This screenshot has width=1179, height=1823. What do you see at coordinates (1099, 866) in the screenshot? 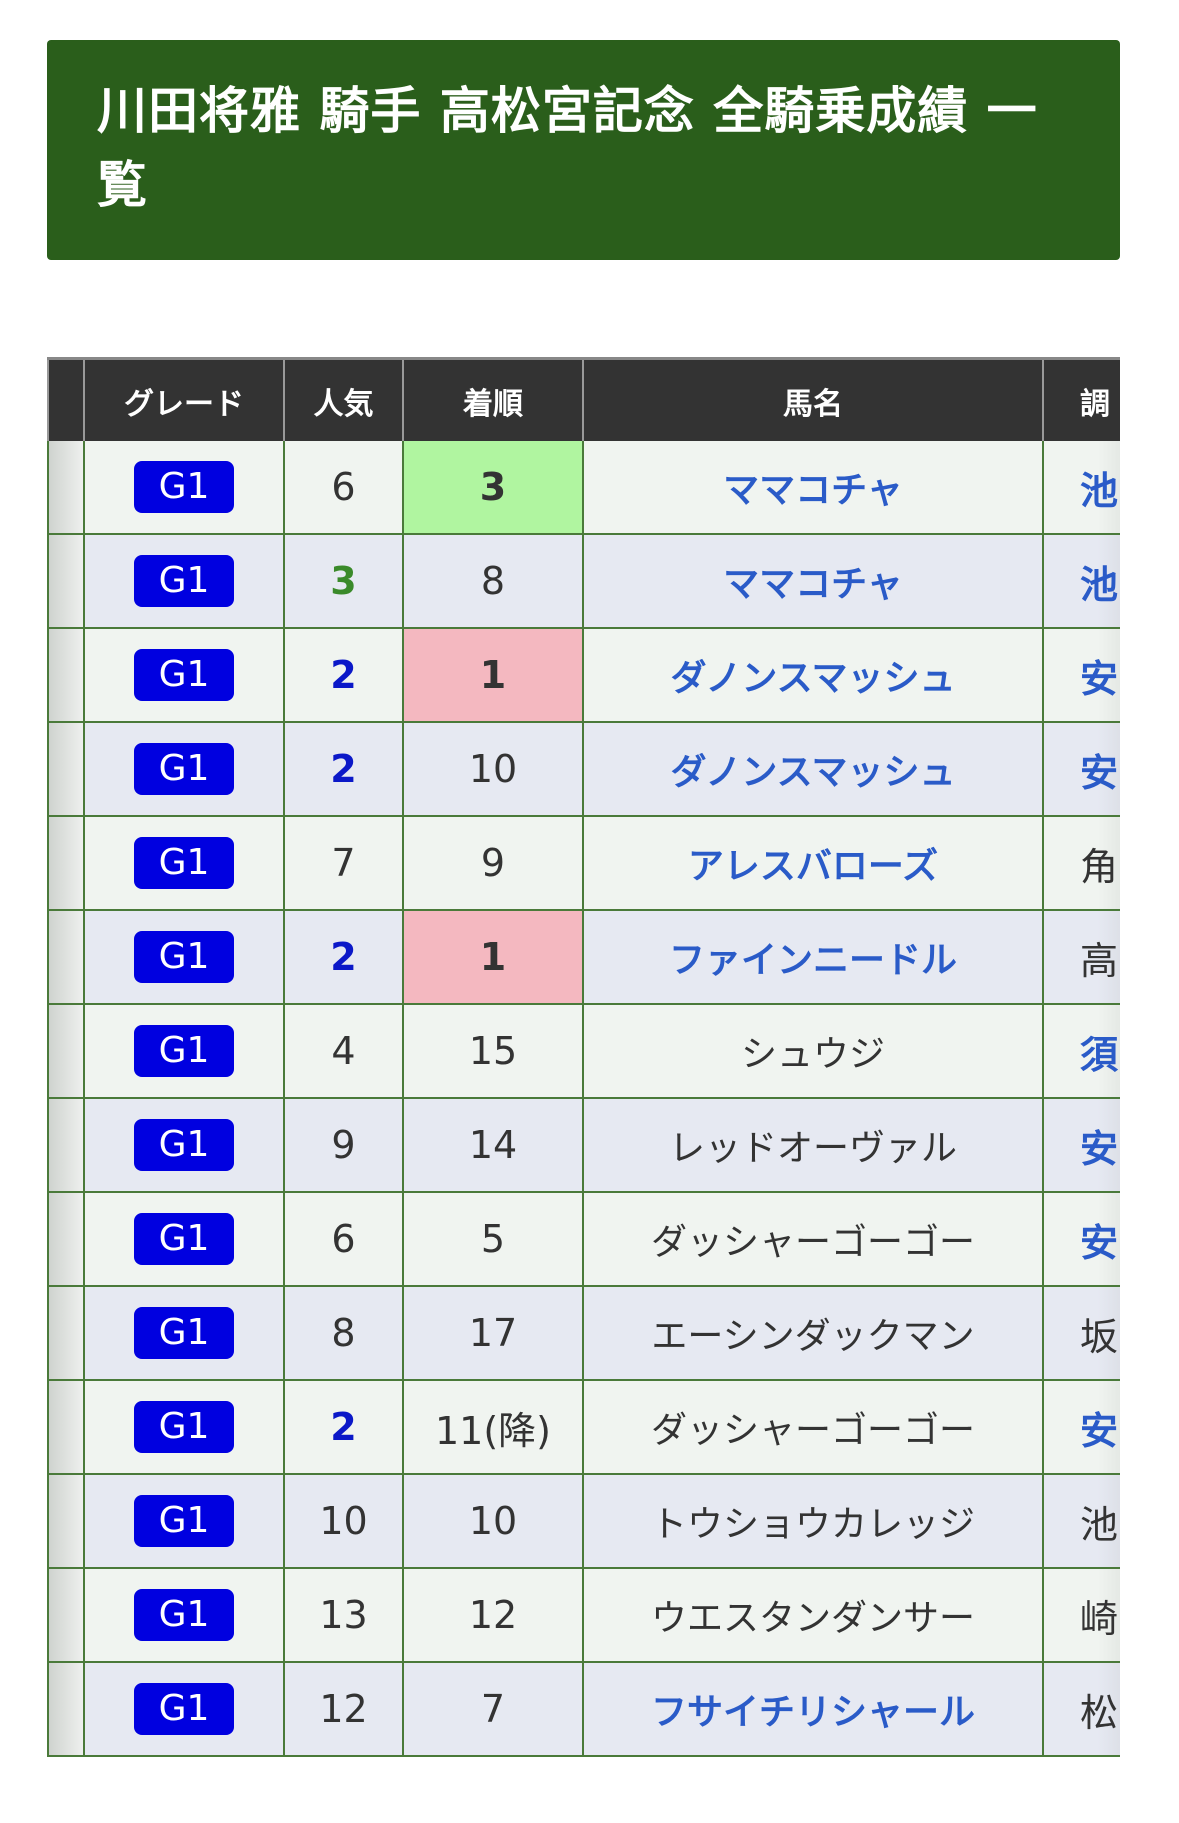
I see `trainer-name: 角` at bounding box center [1099, 866].